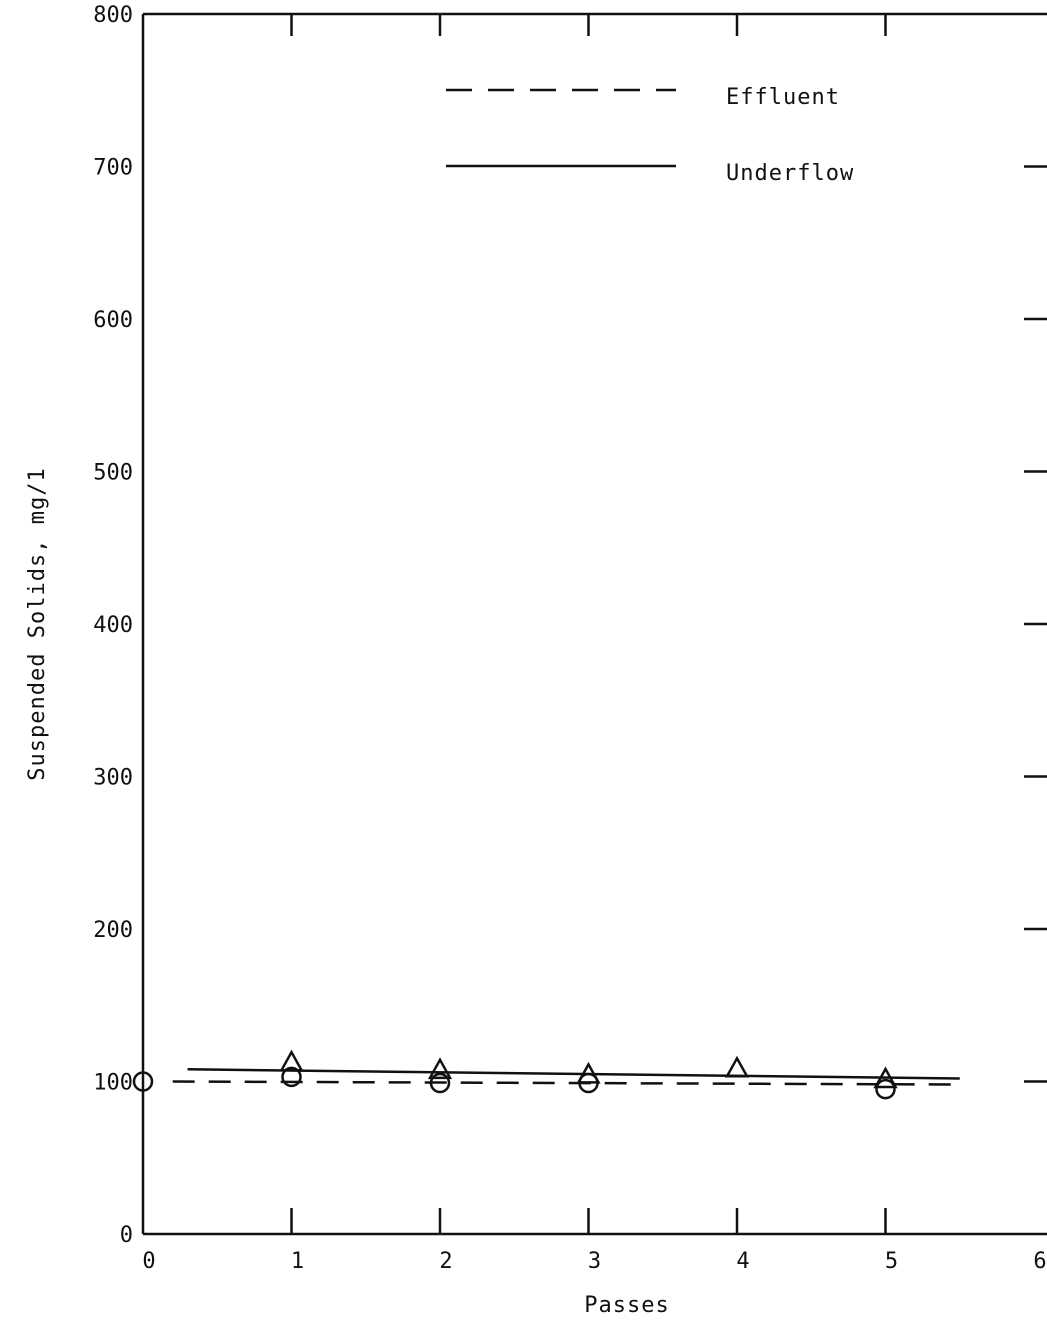  I want to click on legend-label-effluent: Effluent, so click(783, 97).